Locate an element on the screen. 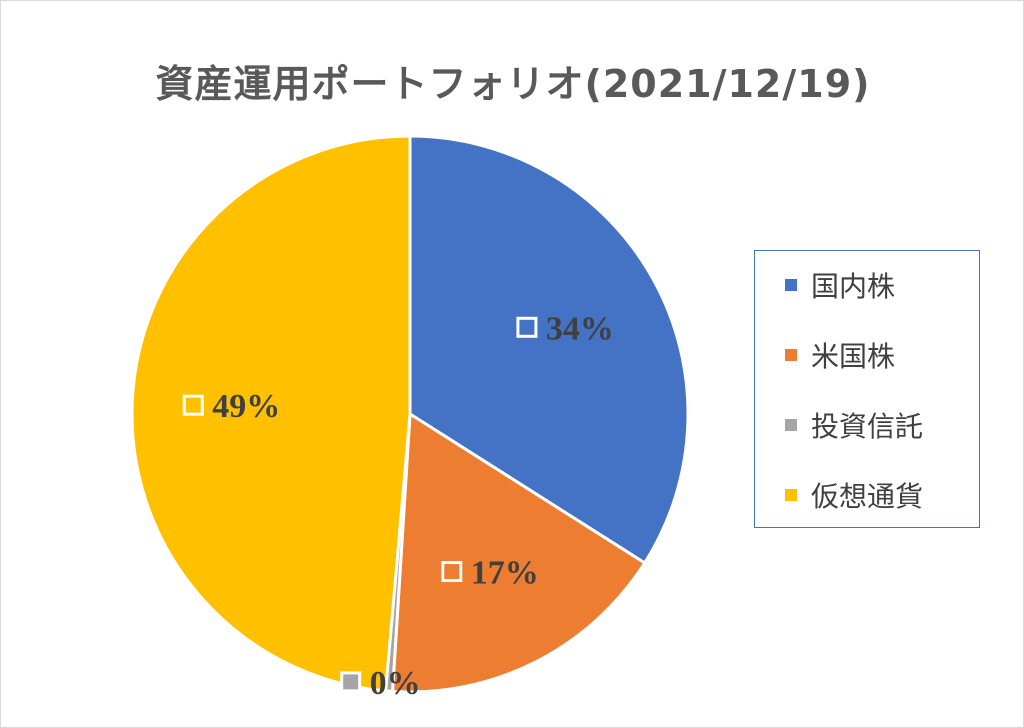  data-label-text: 34% is located at coordinates (580, 328).